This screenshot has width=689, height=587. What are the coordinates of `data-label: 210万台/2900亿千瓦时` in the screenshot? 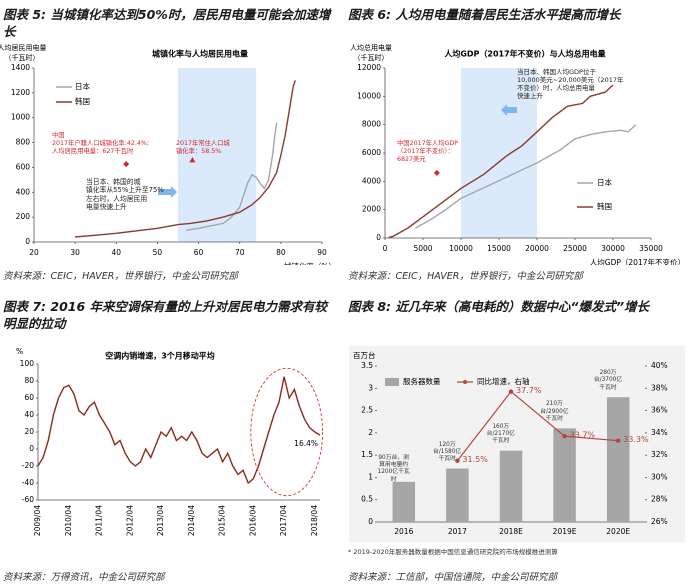 It's located at (554, 411).